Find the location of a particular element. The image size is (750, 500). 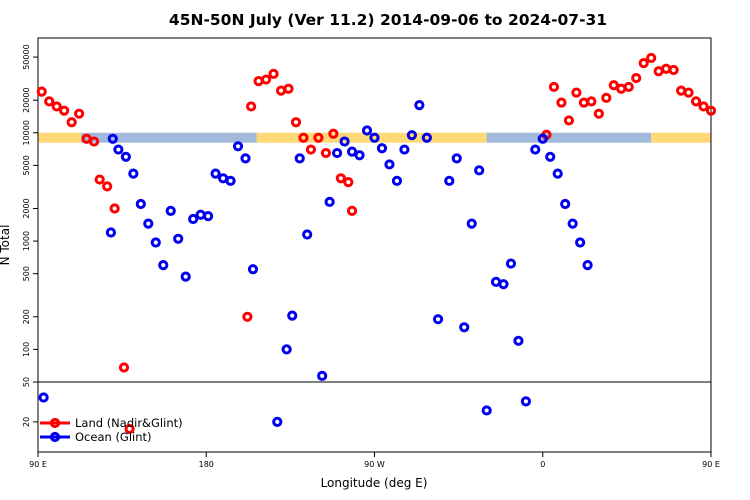

y-tick-label: 100 is located at coordinates (26, 349).